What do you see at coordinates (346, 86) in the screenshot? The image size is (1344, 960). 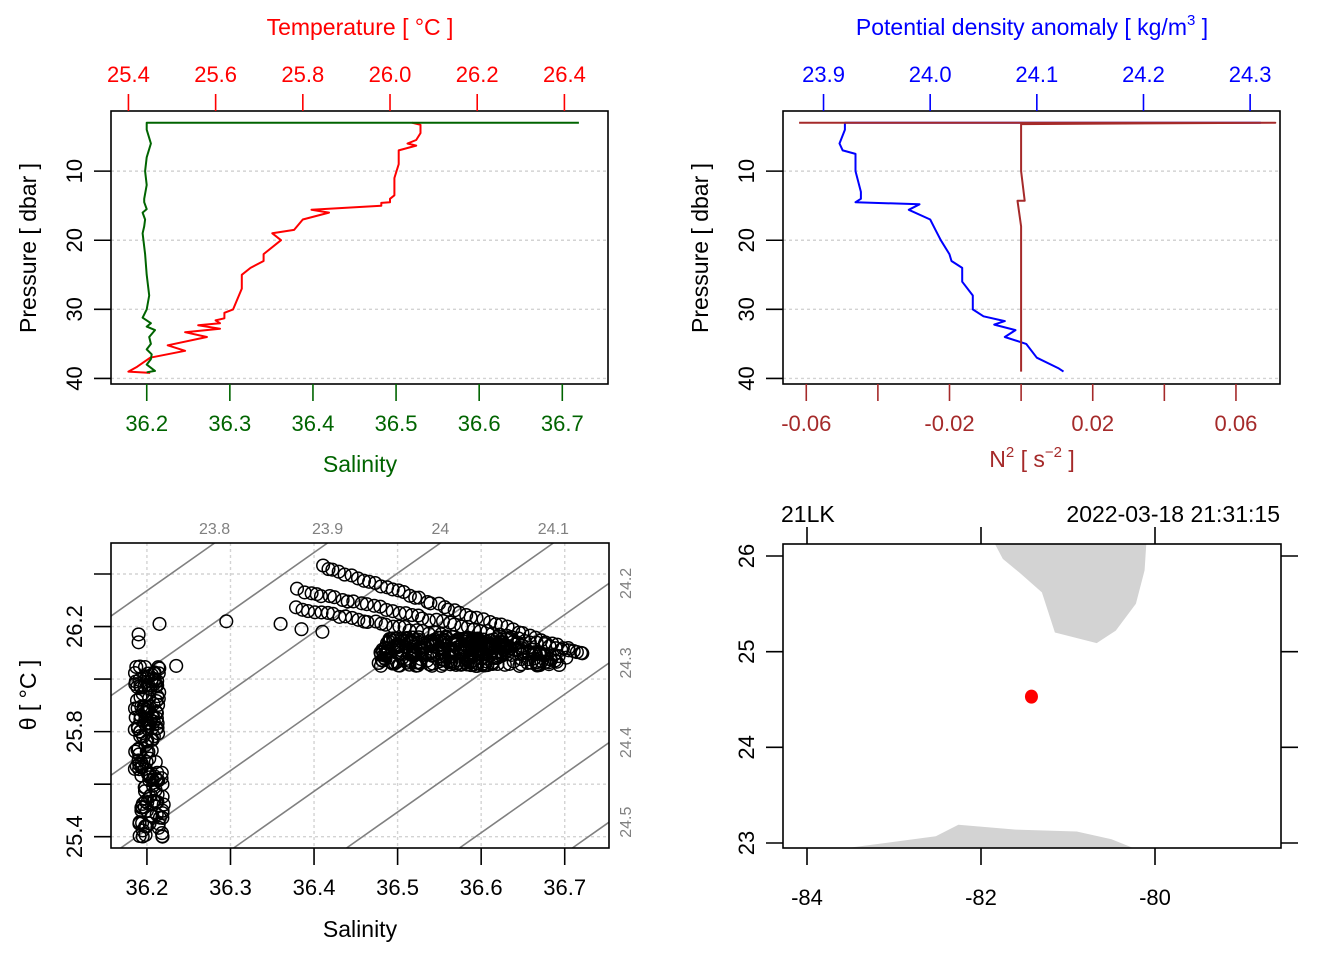 I see `top-axis-temperature: 25.4 25.6 25.8 26.0 26.2 26.4` at bounding box center [346, 86].